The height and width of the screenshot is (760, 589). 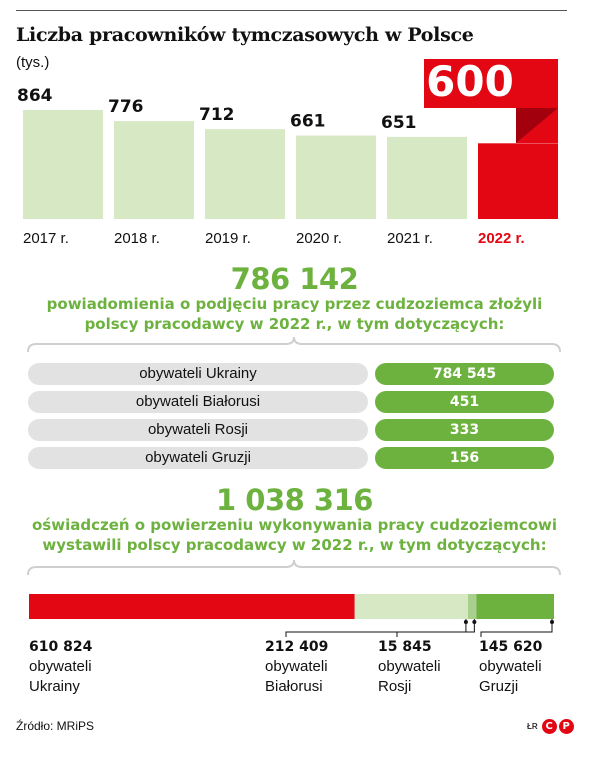 I want to click on notification-value: 333, so click(x=464, y=430).